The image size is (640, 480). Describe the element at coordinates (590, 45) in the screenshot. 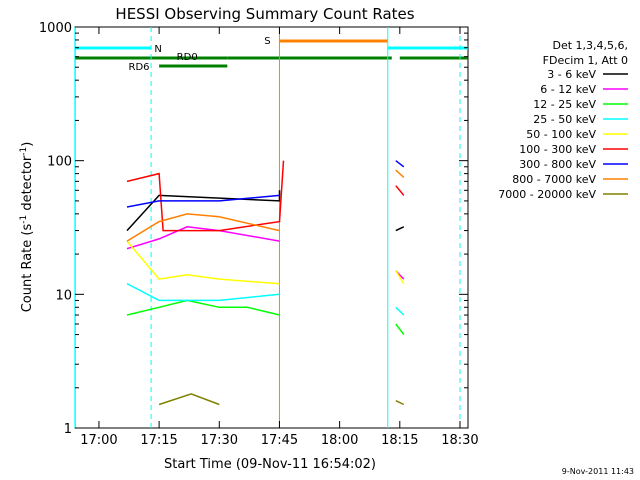

I see `legend-header-det: Det 1,3,4,5,6,` at that location.